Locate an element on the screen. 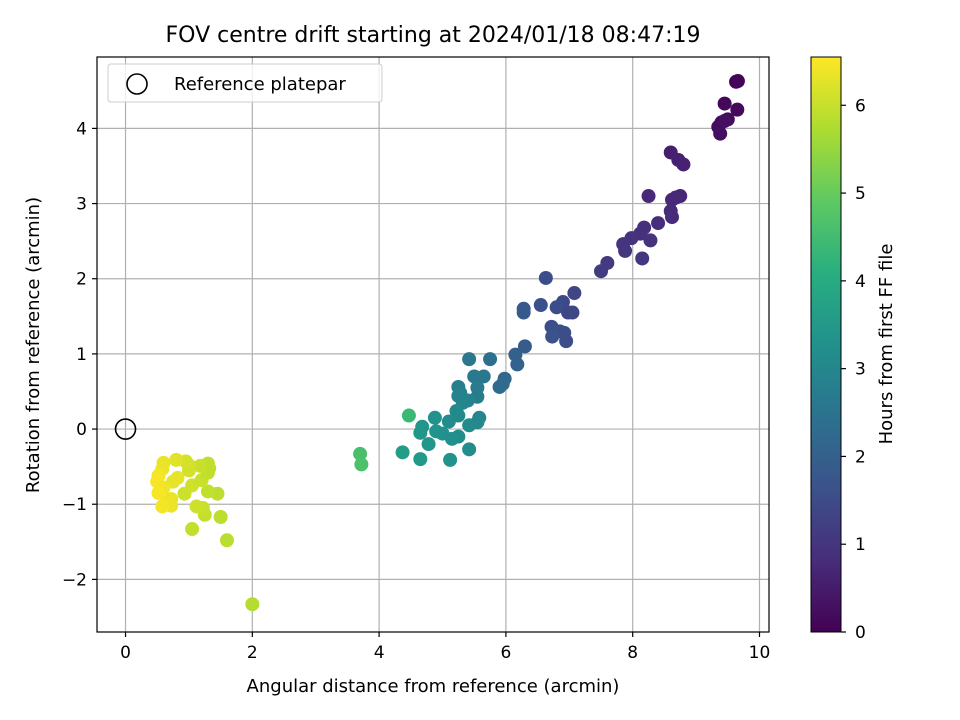 This screenshot has width=960, height=720. colorbar-tick-label: 6 is located at coordinates (860, 106).